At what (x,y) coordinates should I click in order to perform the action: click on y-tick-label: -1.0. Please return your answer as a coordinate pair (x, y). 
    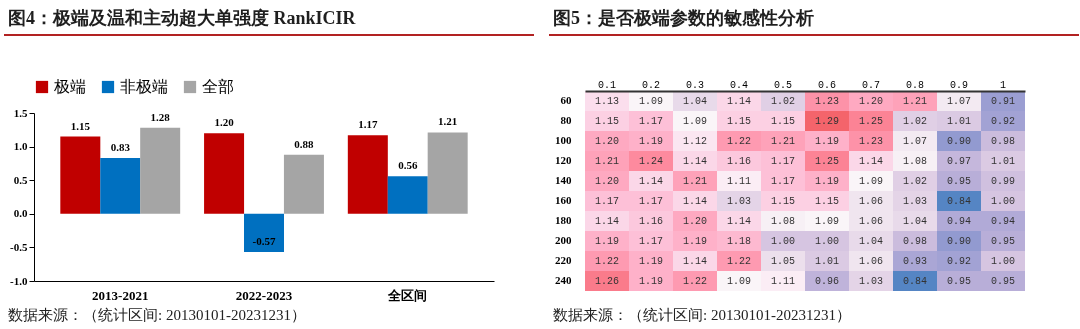
    Looking at the image, I should click on (19, 280).